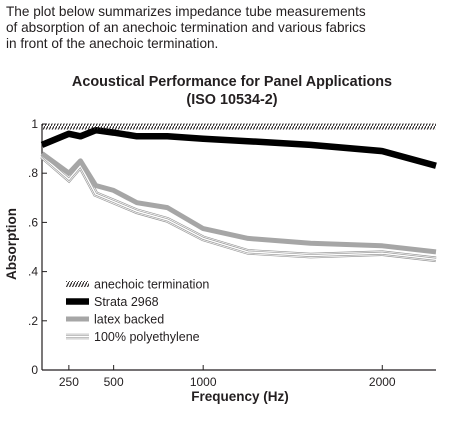 This screenshot has width=464, height=421. What do you see at coordinates (33, 173) in the screenshot?
I see `y-tick-label: .8` at bounding box center [33, 173].